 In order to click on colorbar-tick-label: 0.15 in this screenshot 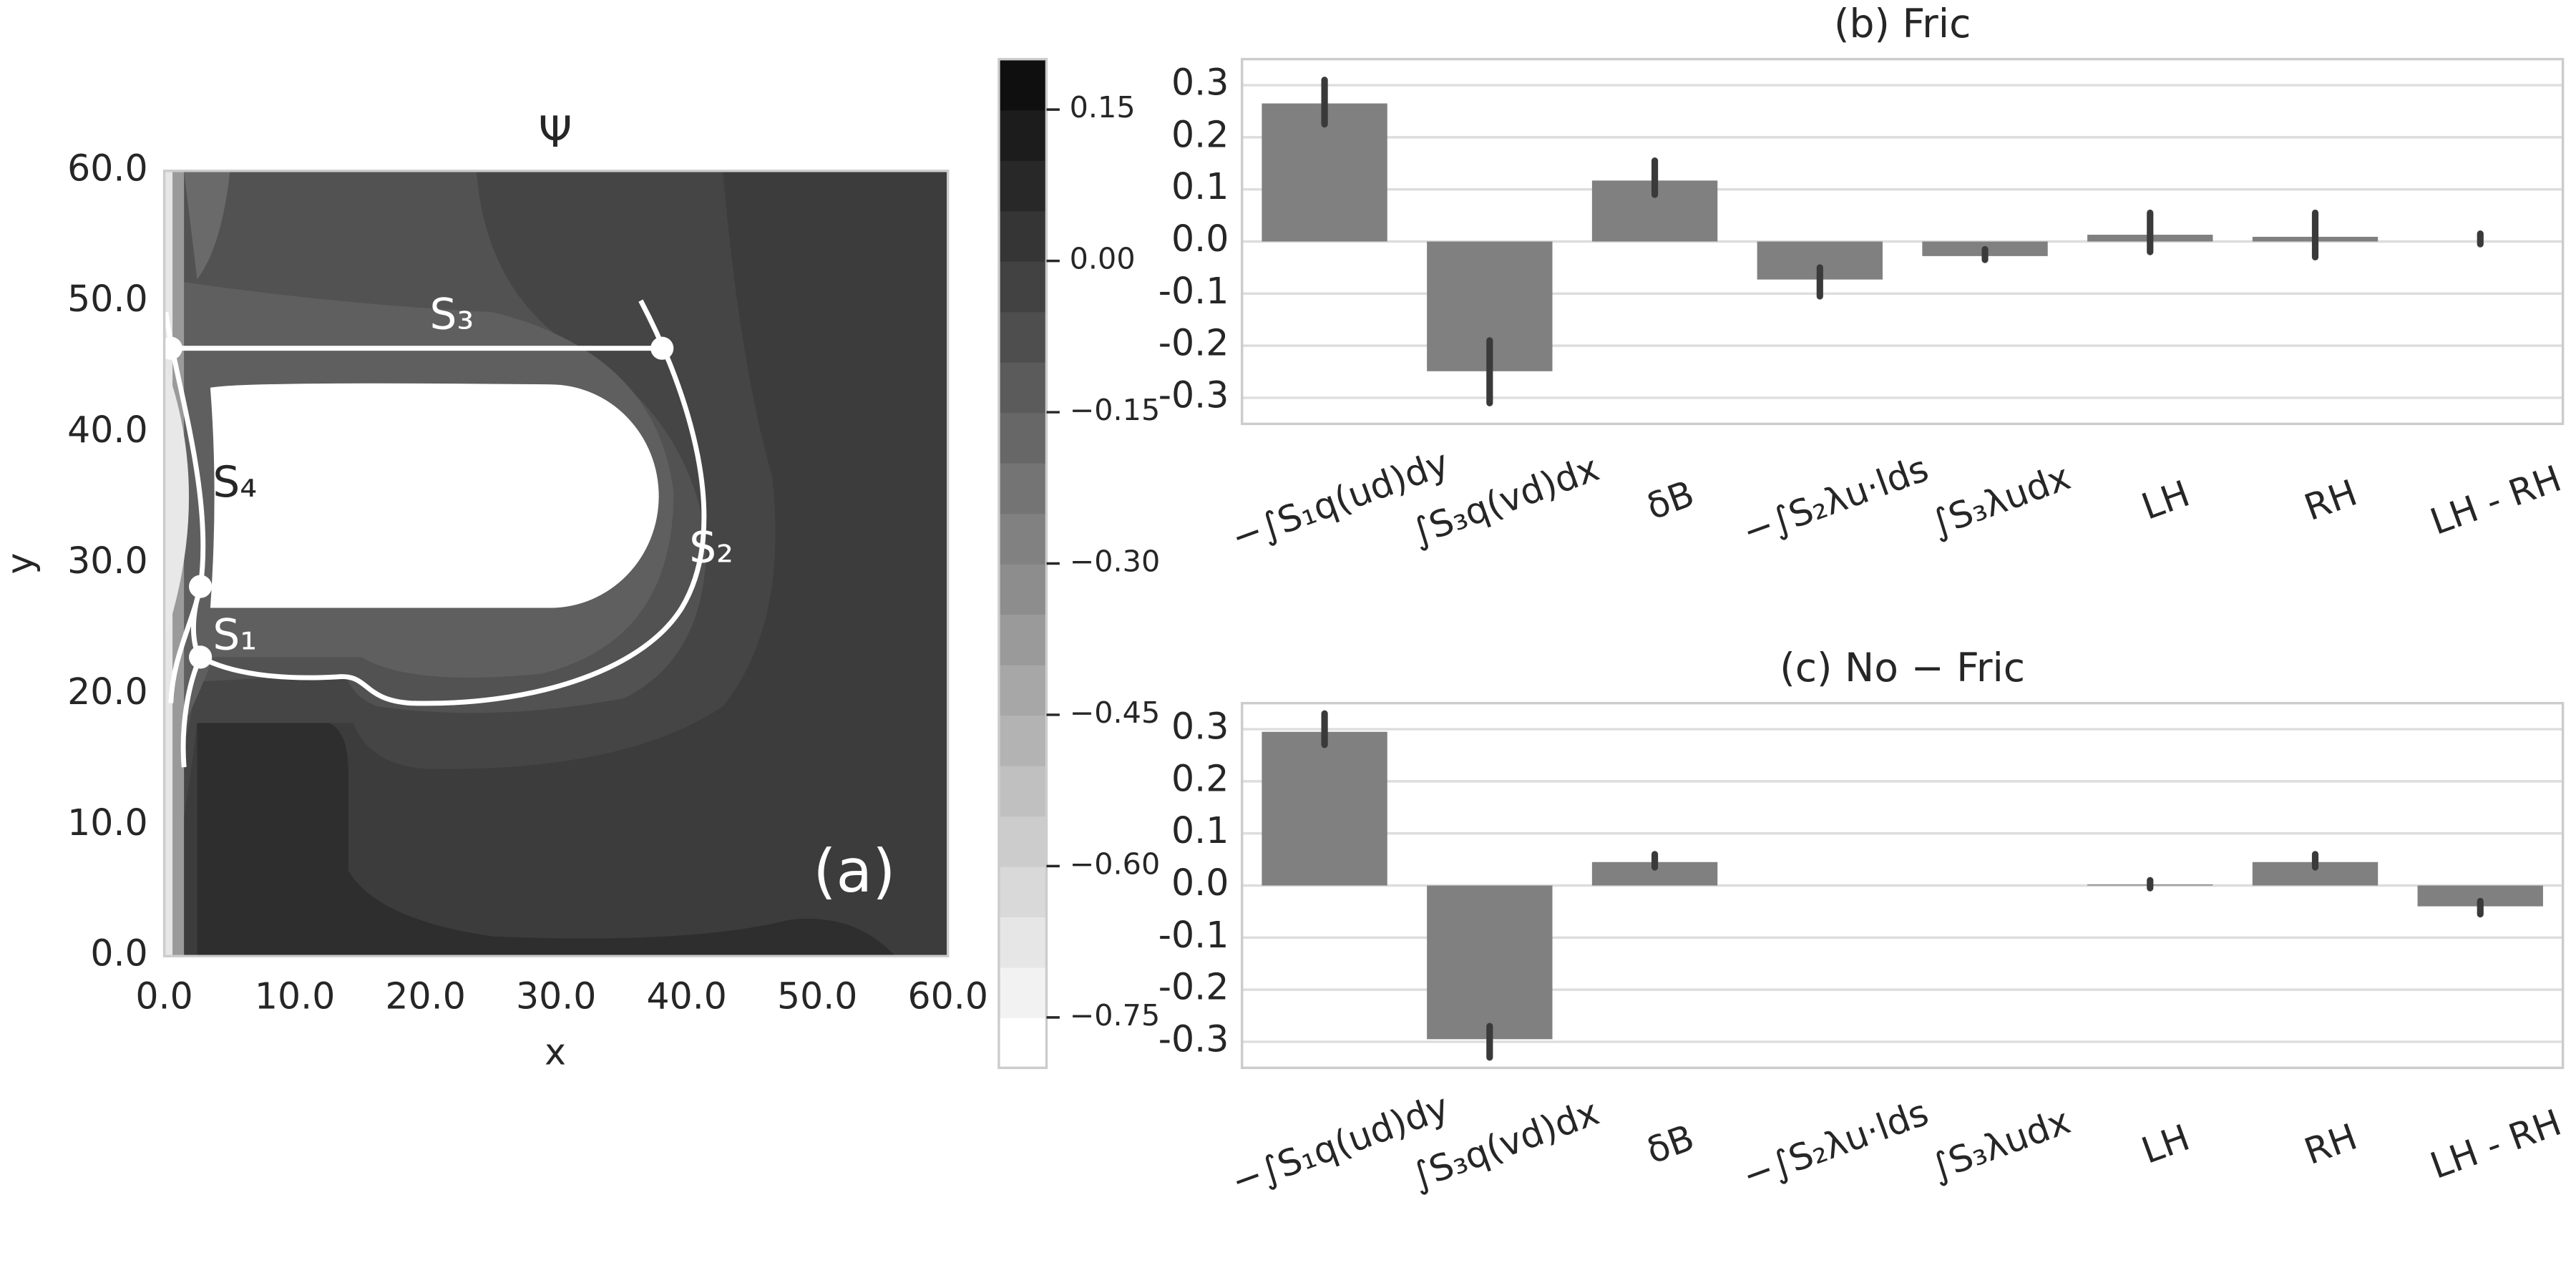, I will do `click(1103, 107)`.